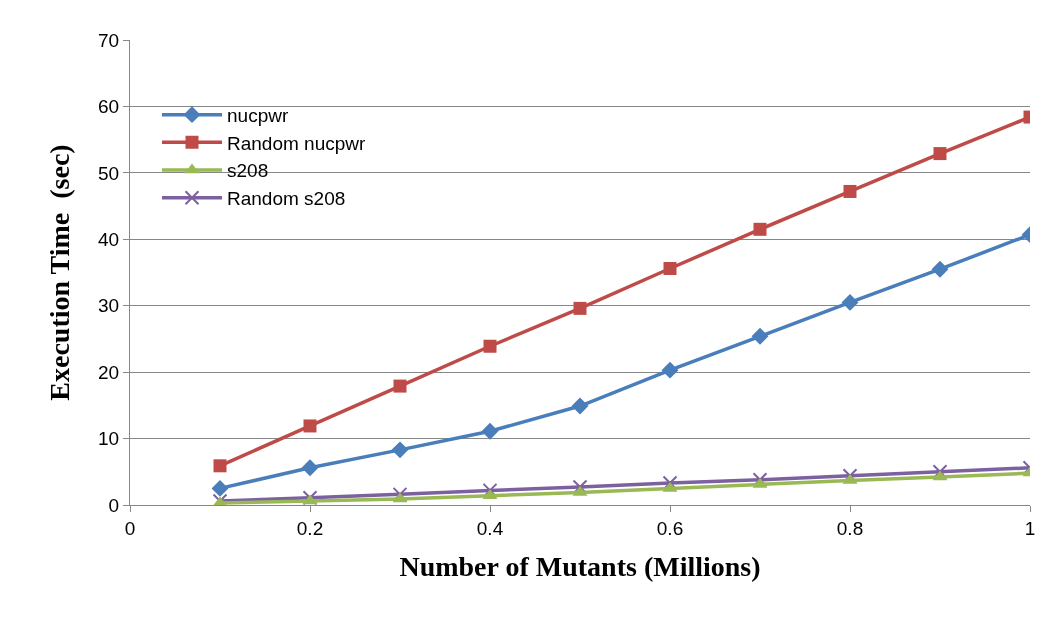  I want to click on x-axis-title: Number of Mutants (Millions), so click(580, 566).